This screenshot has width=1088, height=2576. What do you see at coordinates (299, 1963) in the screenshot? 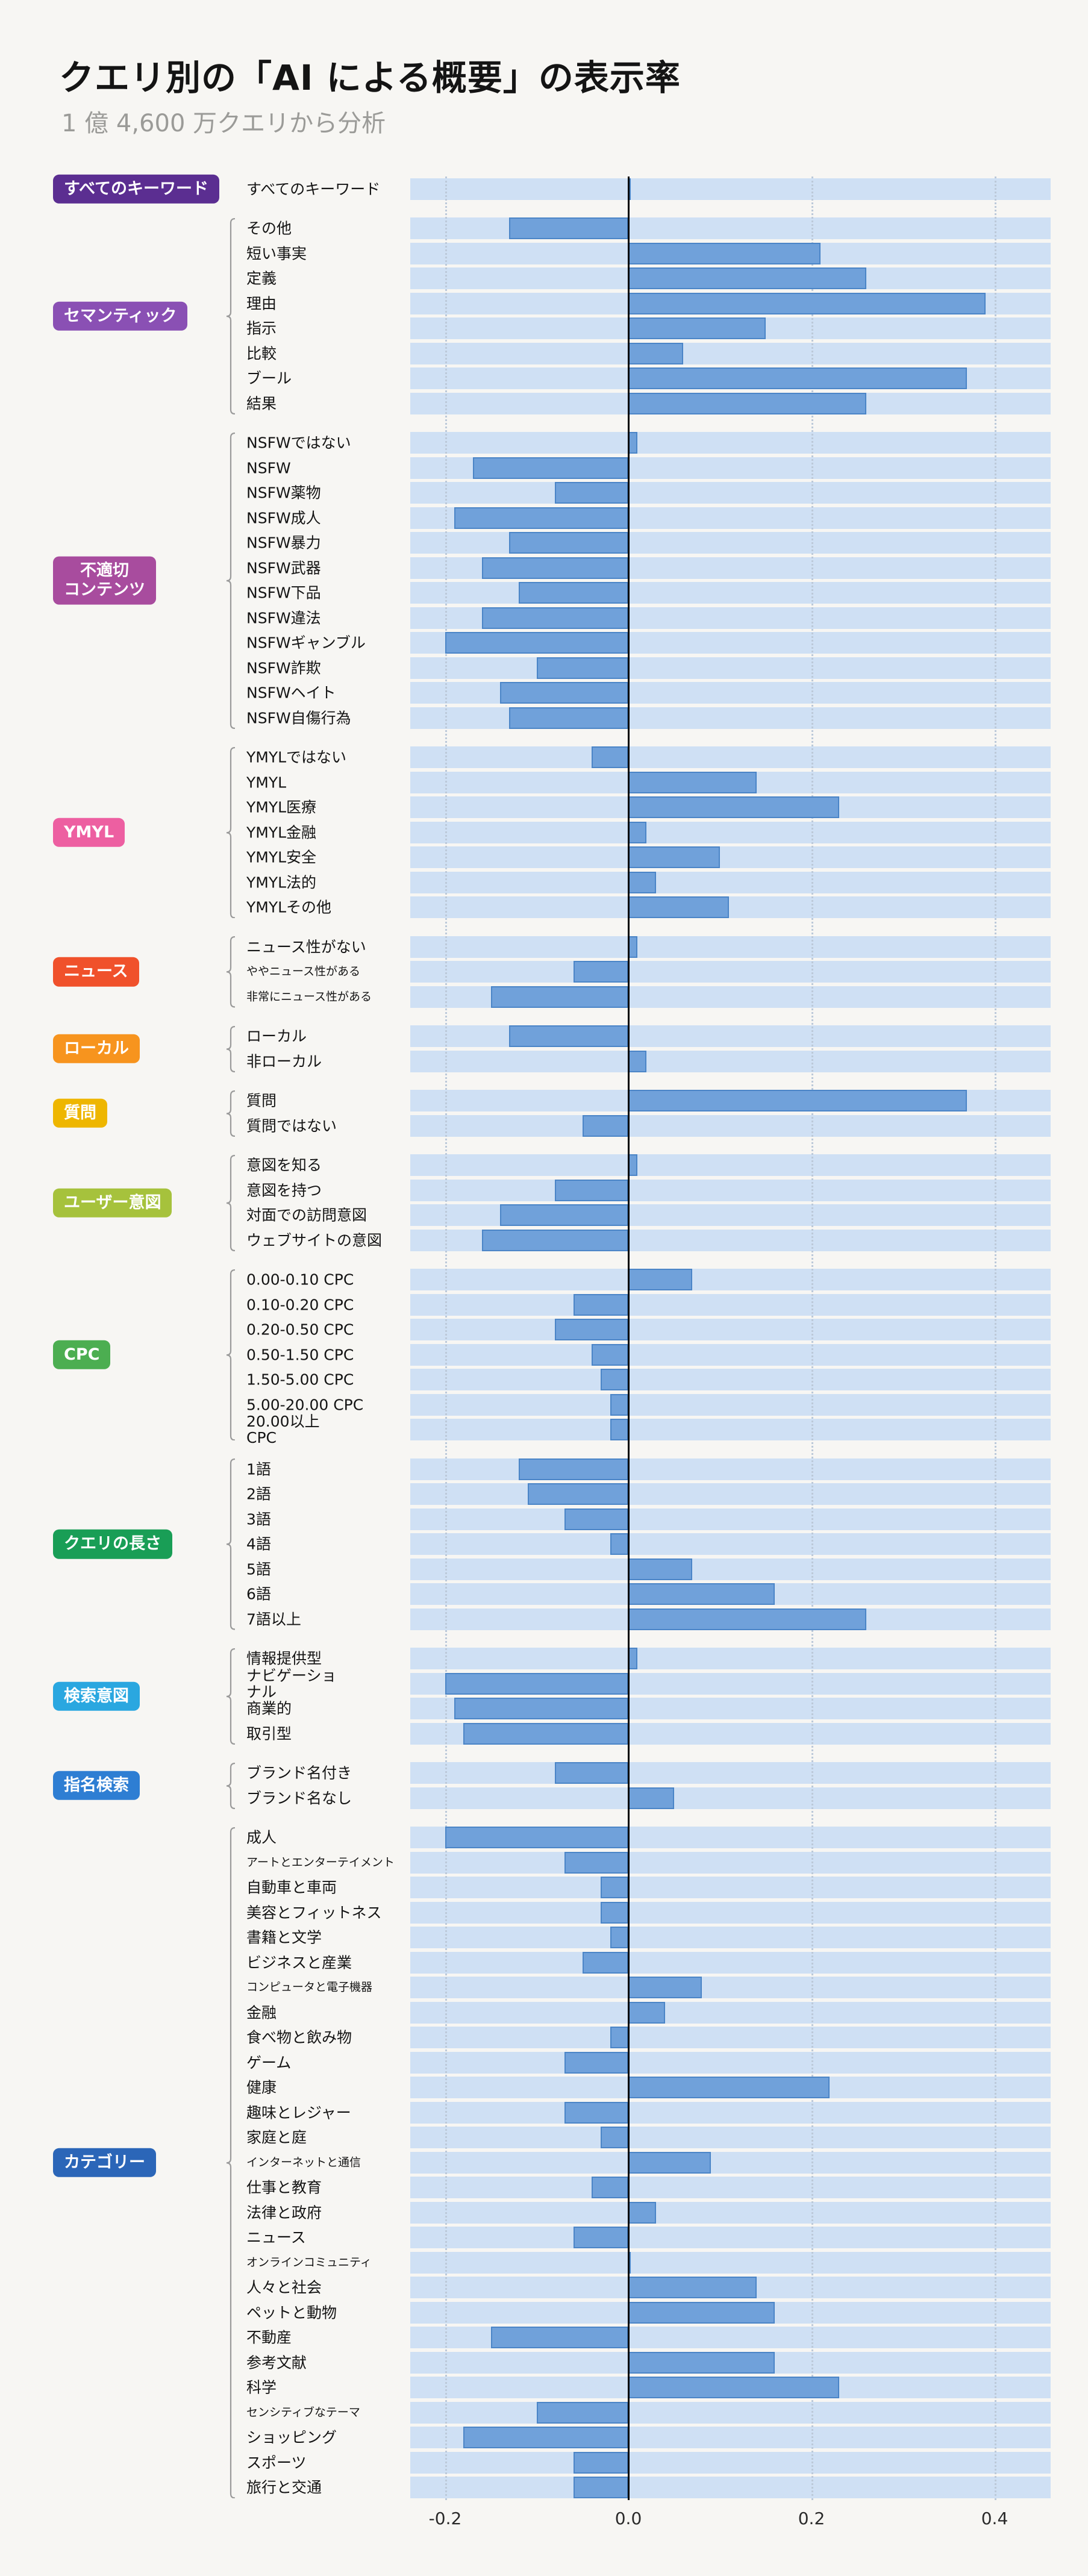
I see `row-label: ビジネスと産業` at bounding box center [299, 1963].